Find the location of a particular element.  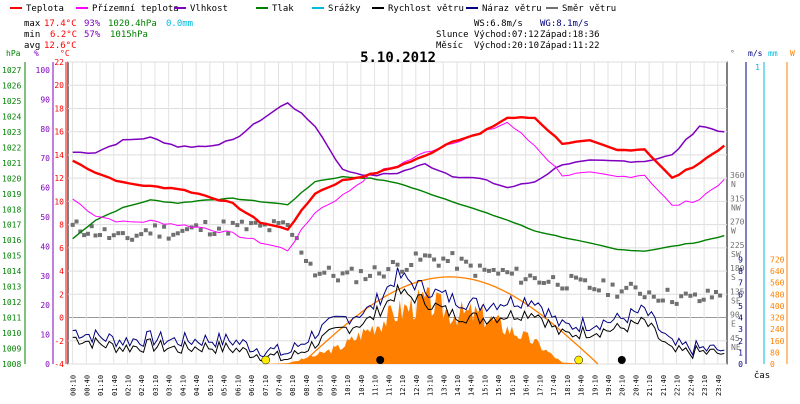

solar-tick-label: 400 is located at coordinates (777, 306).